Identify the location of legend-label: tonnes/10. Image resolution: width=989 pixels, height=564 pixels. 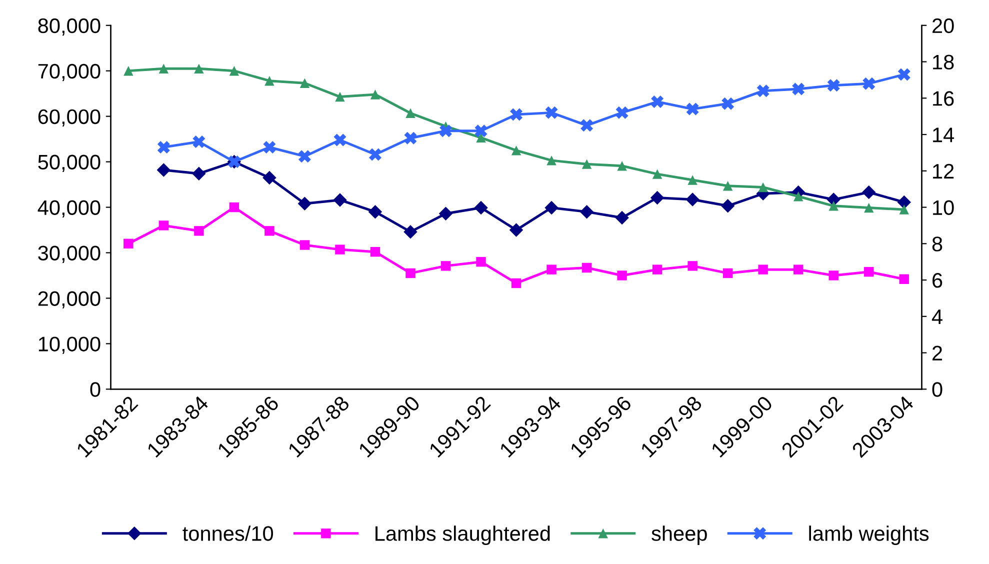
(228, 533).